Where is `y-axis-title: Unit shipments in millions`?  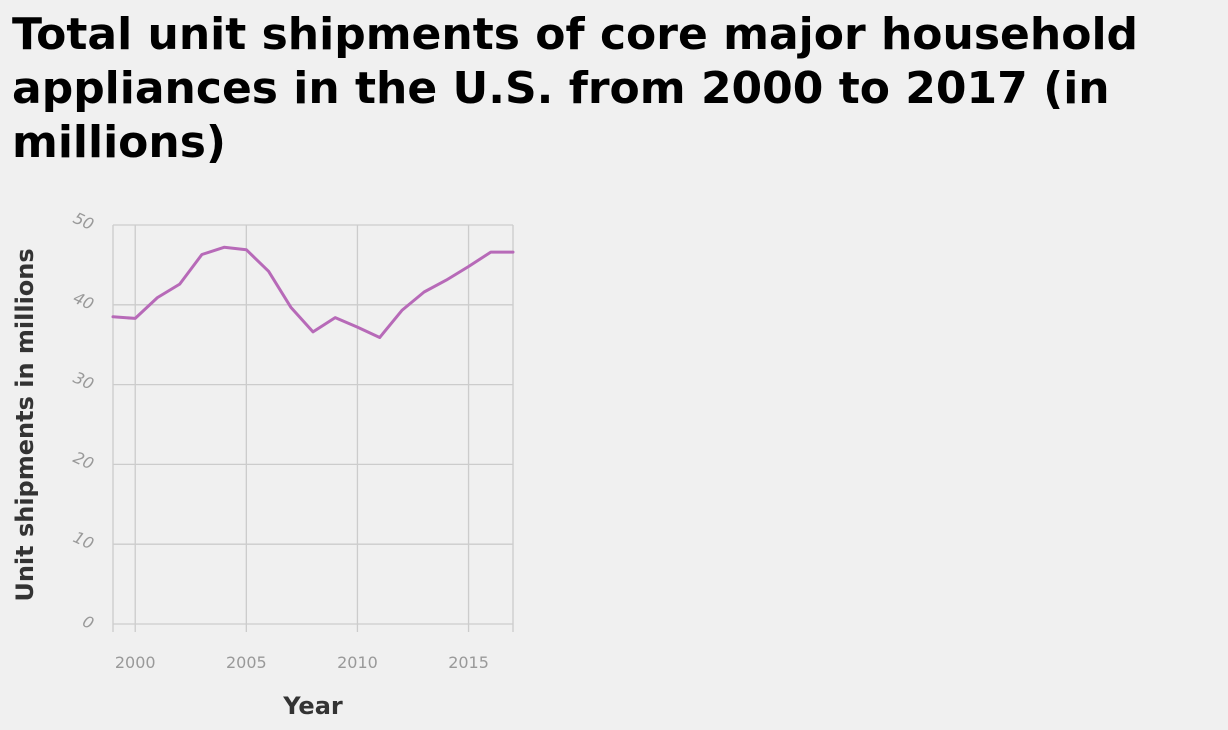 y-axis-title: Unit shipments in millions is located at coordinates (25, 424).